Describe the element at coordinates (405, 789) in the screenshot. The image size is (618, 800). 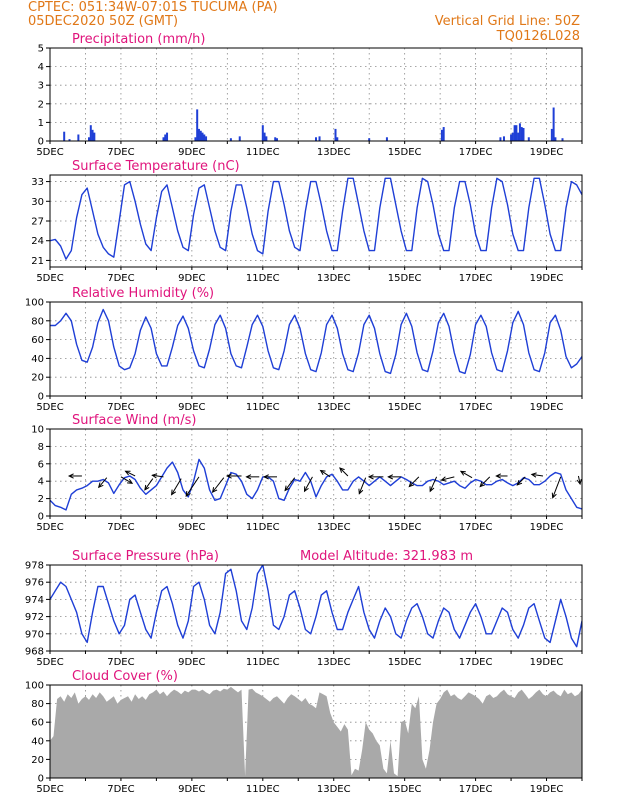
I see `cloud-xtick-label: 15DEC` at that location.